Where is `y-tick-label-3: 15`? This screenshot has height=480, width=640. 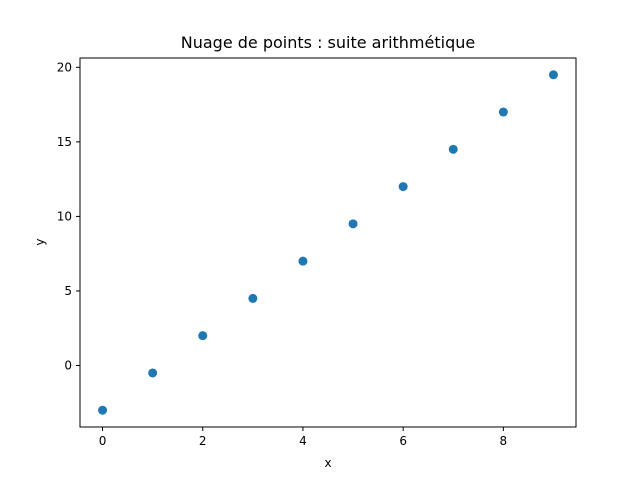 y-tick-label-3: 15 is located at coordinates (64, 142).